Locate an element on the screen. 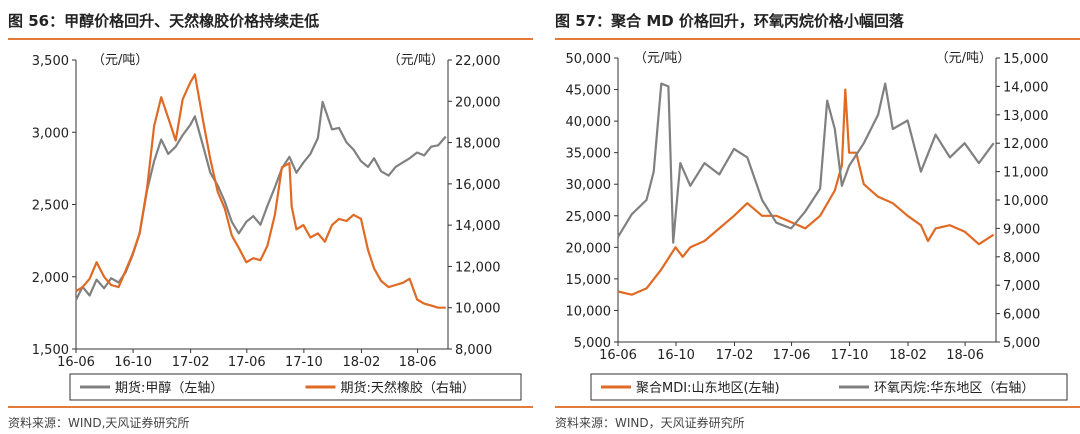  right-tick-label: 5,000 is located at coordinates (1021, 343).